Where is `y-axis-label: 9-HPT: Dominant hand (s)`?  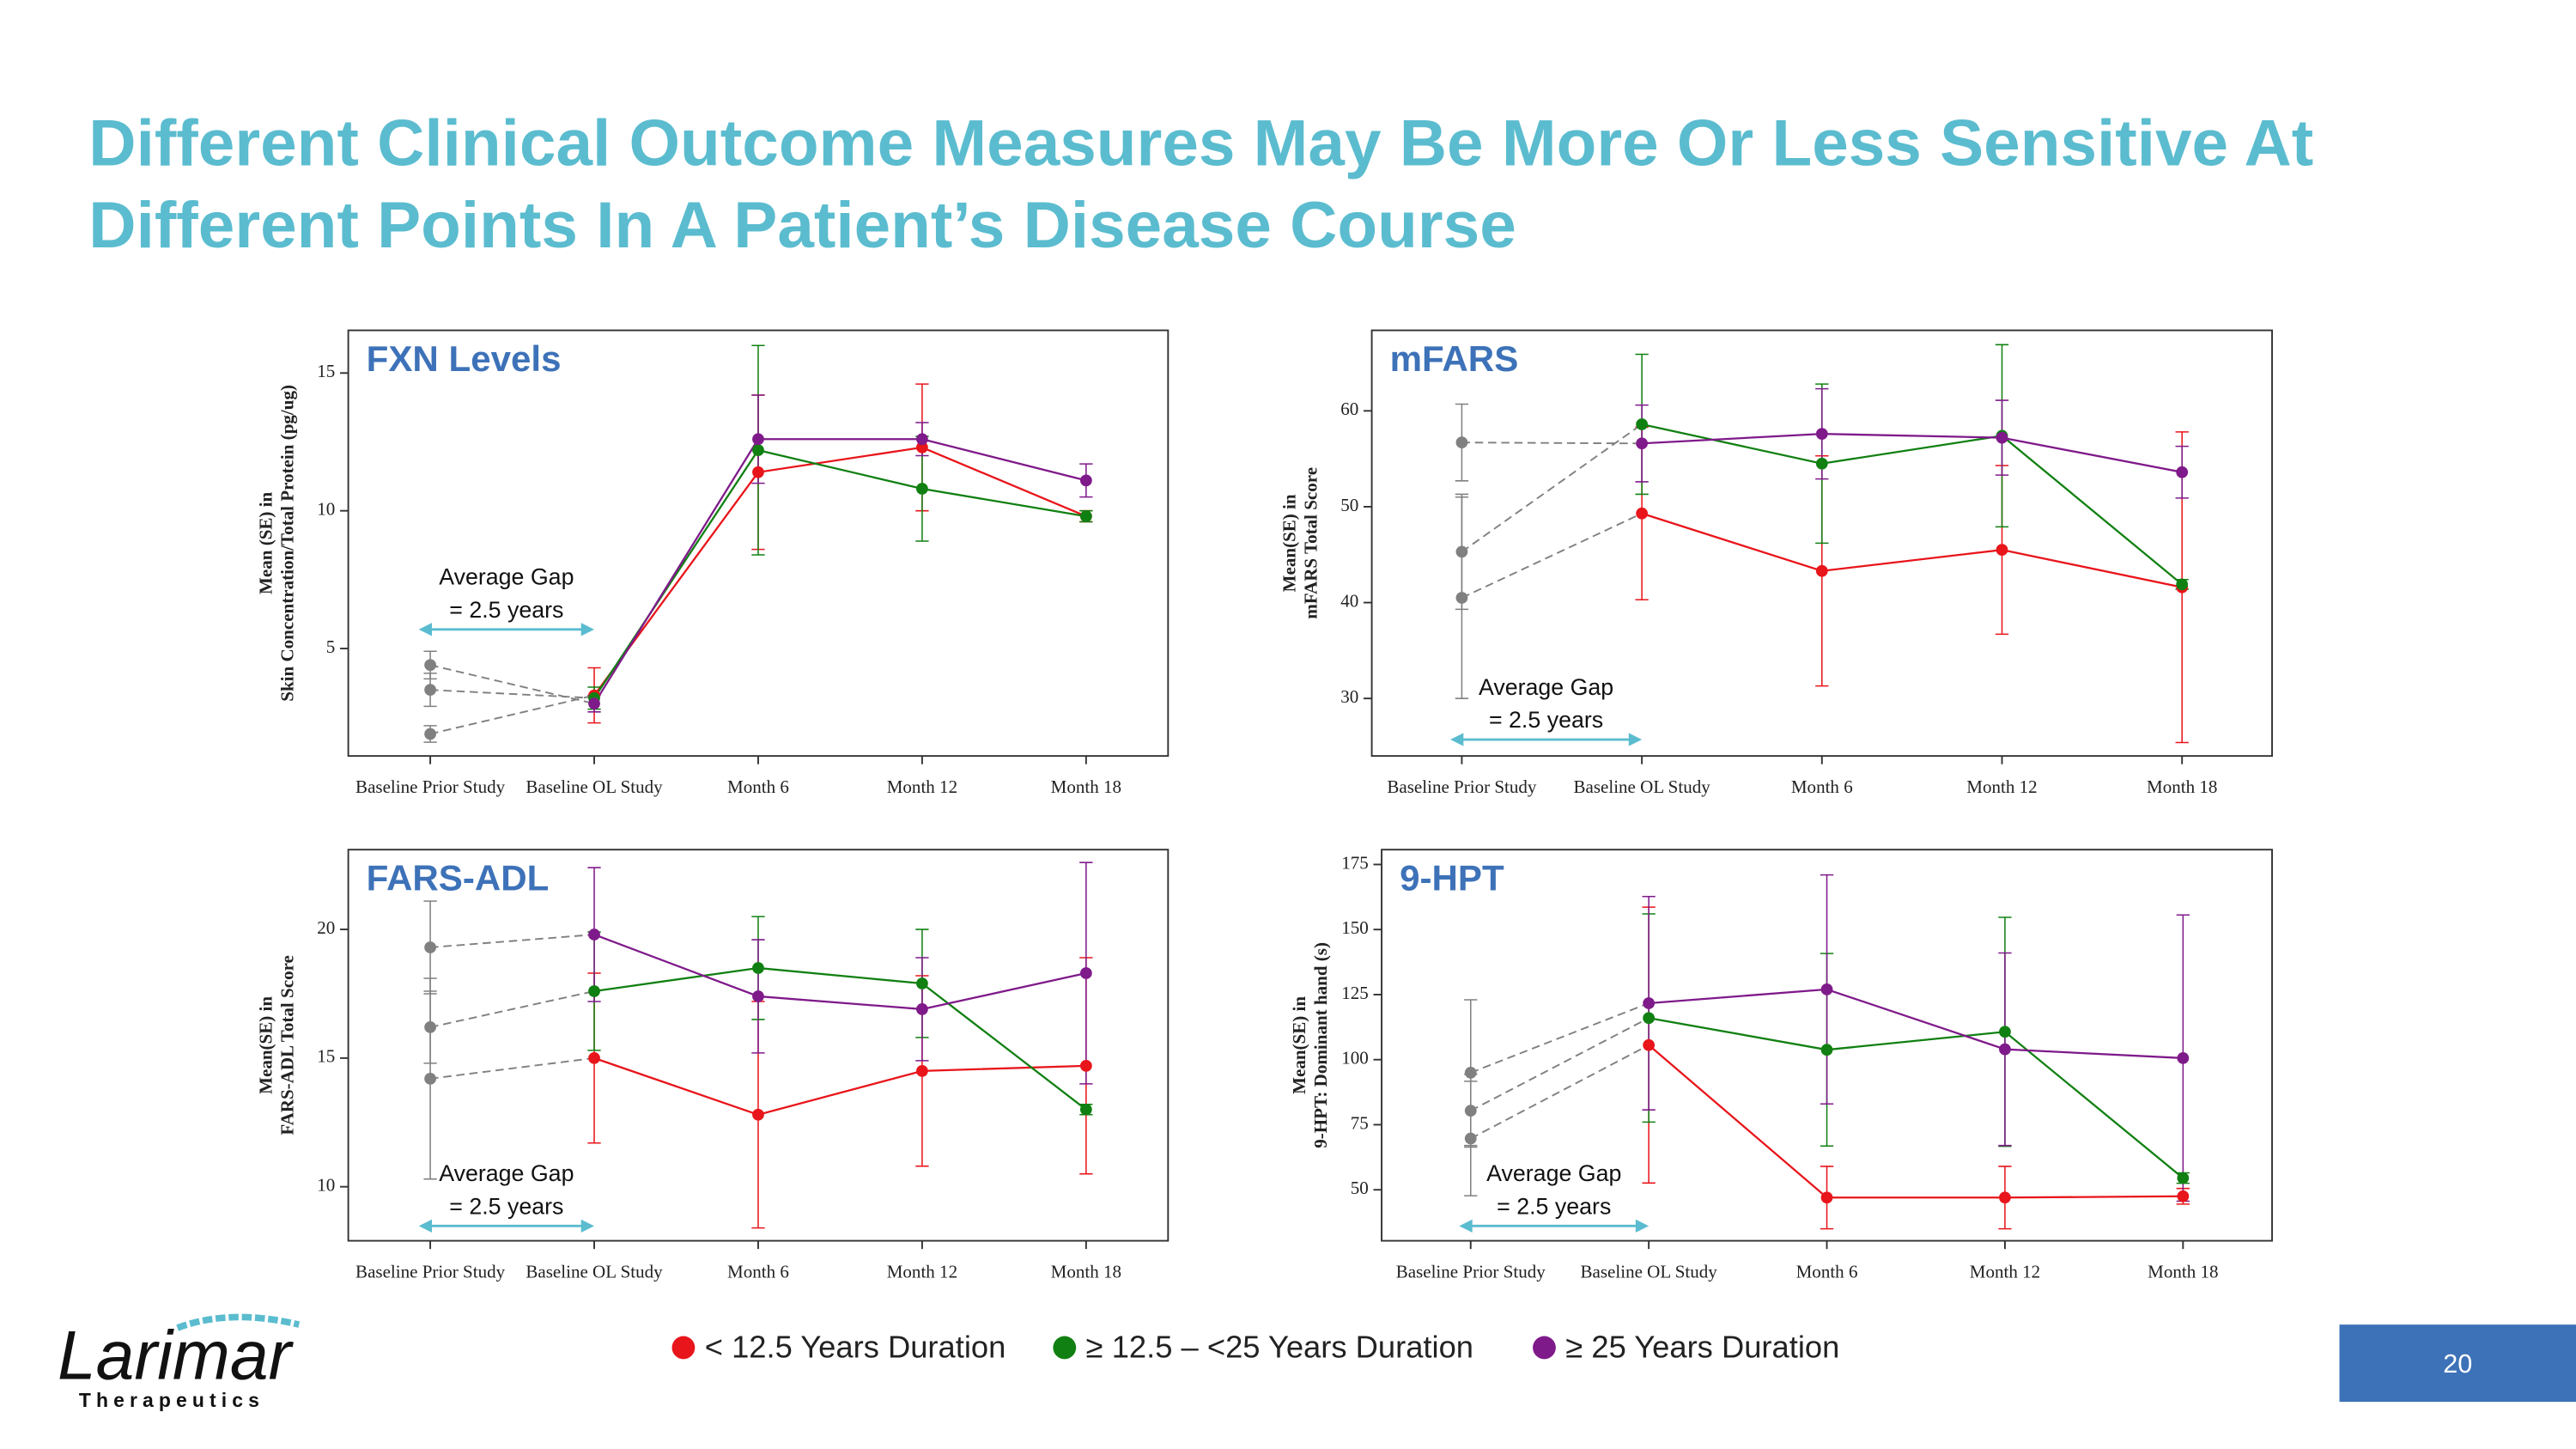 y-axis-label: 9-HPT: Dominant hand (s) is located at coordinates (1320, 1045).